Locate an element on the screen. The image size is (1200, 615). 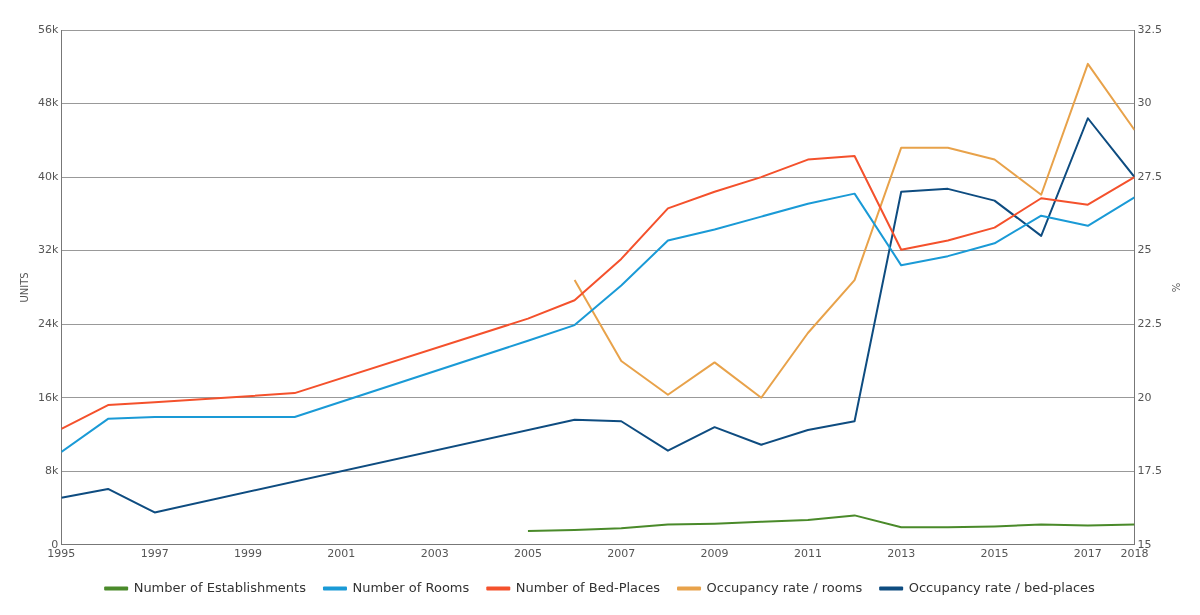
y-tick-label: 16k is located at coordinates (48, 397).